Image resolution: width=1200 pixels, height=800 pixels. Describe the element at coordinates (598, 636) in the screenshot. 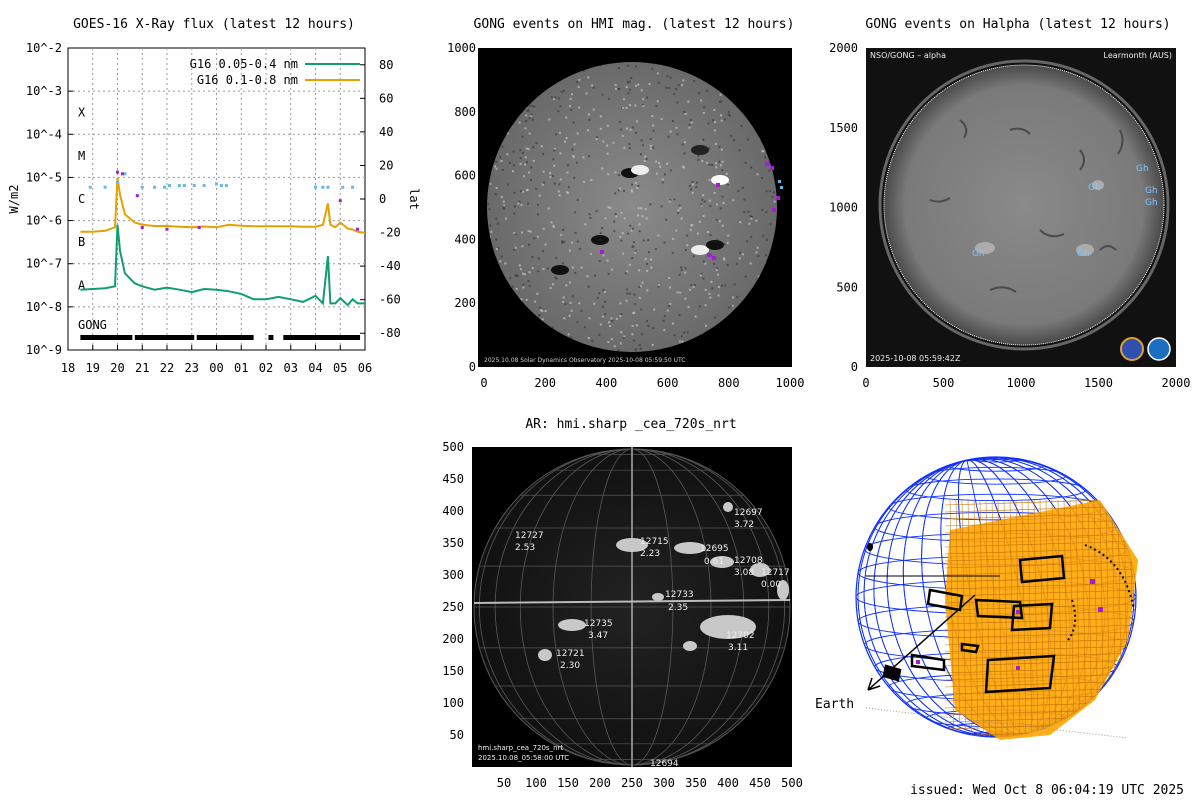

I see `svg-text: 3.47` at that location.